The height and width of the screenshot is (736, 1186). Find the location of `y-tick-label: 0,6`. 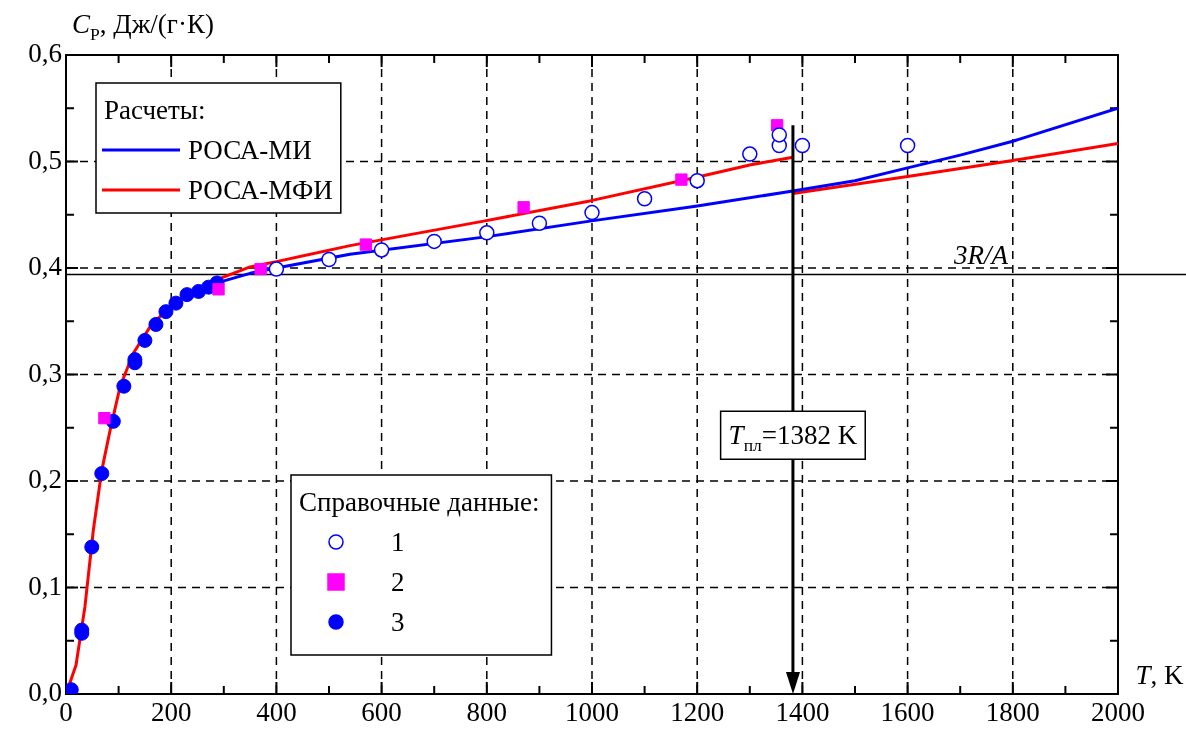

y-tick-label: 0,6 is located at coordinates (45, 53).